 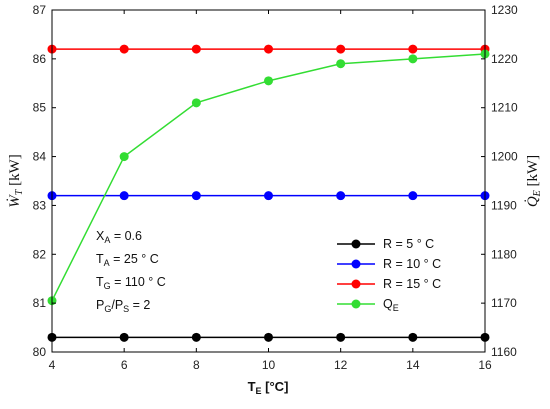 I want to click on legend-item-r5: R = 5 ° C, so click(x=385, y=244).